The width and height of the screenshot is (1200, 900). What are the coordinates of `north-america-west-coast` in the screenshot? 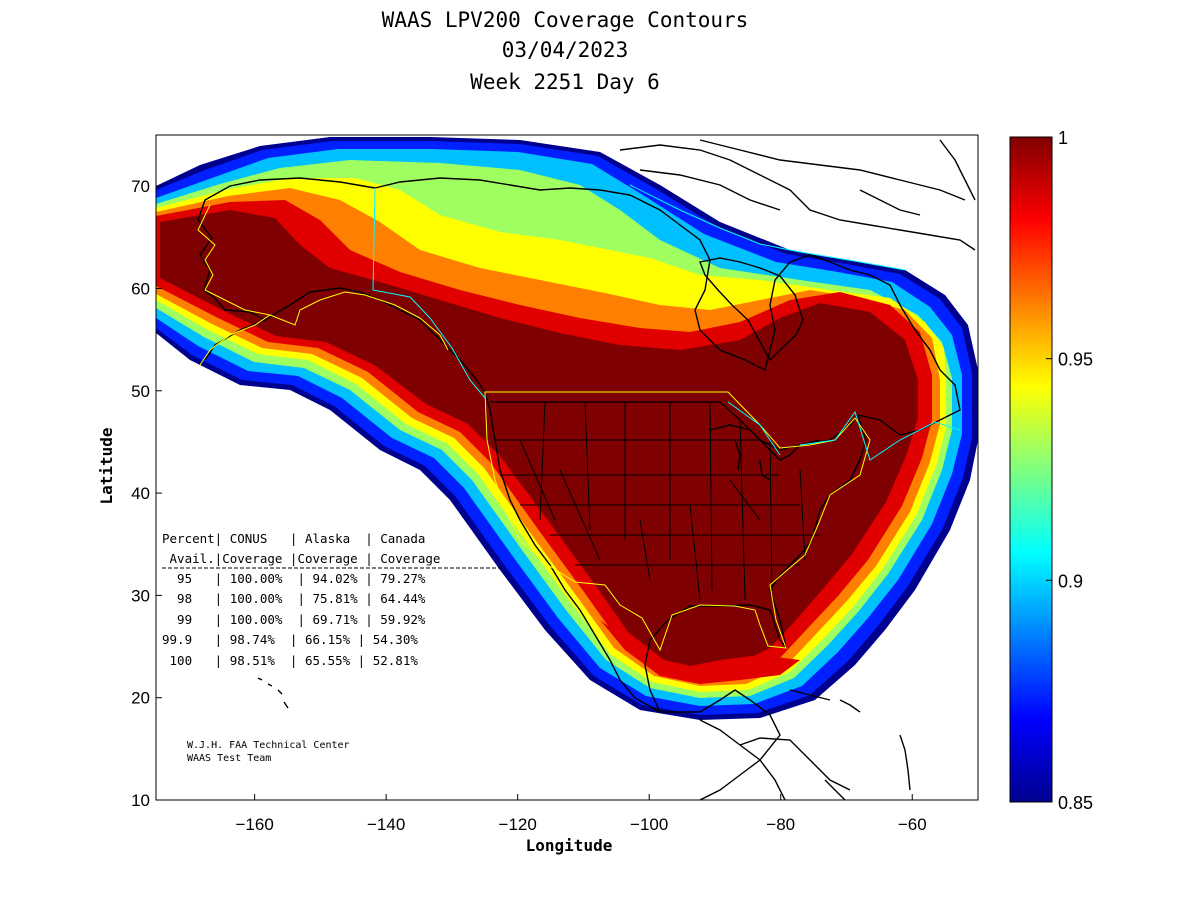 It's located at (615, 574).